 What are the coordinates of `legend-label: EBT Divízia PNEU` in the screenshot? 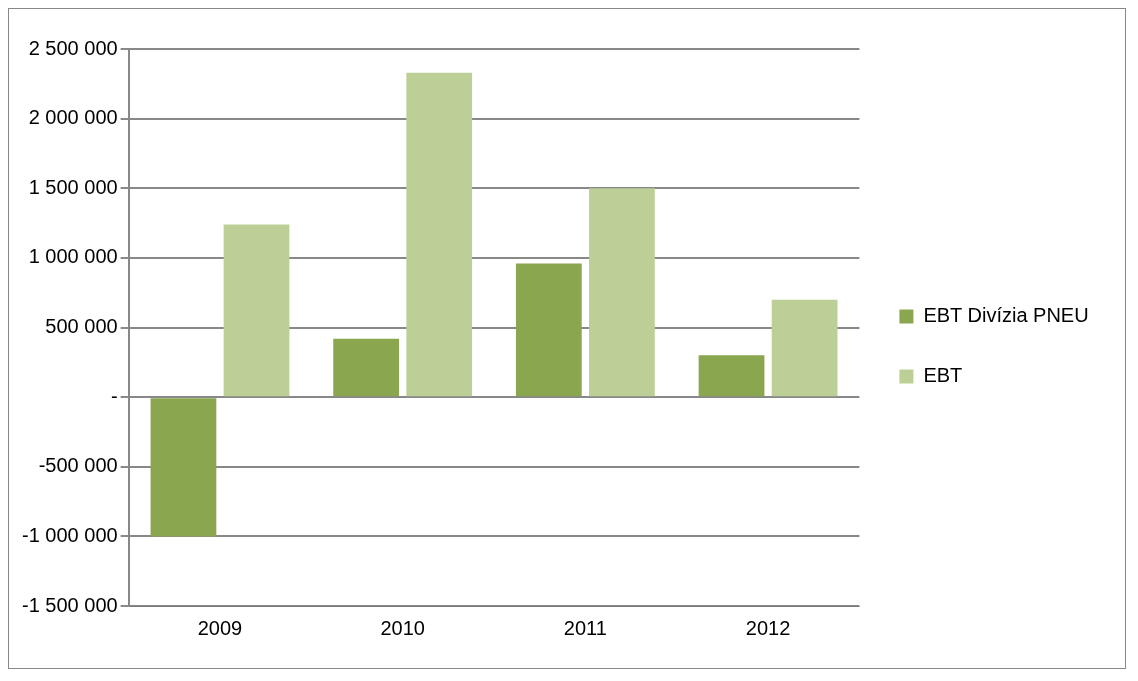 It's located at (1006, 315).